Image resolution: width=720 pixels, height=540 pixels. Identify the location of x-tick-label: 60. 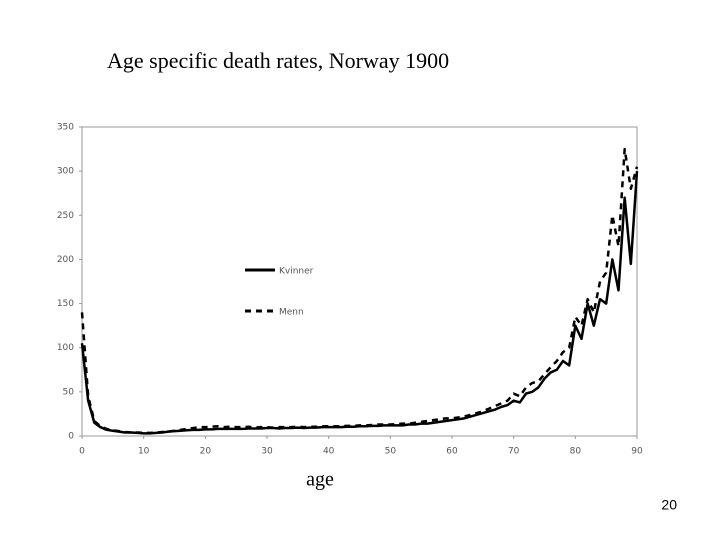
(452, 452).